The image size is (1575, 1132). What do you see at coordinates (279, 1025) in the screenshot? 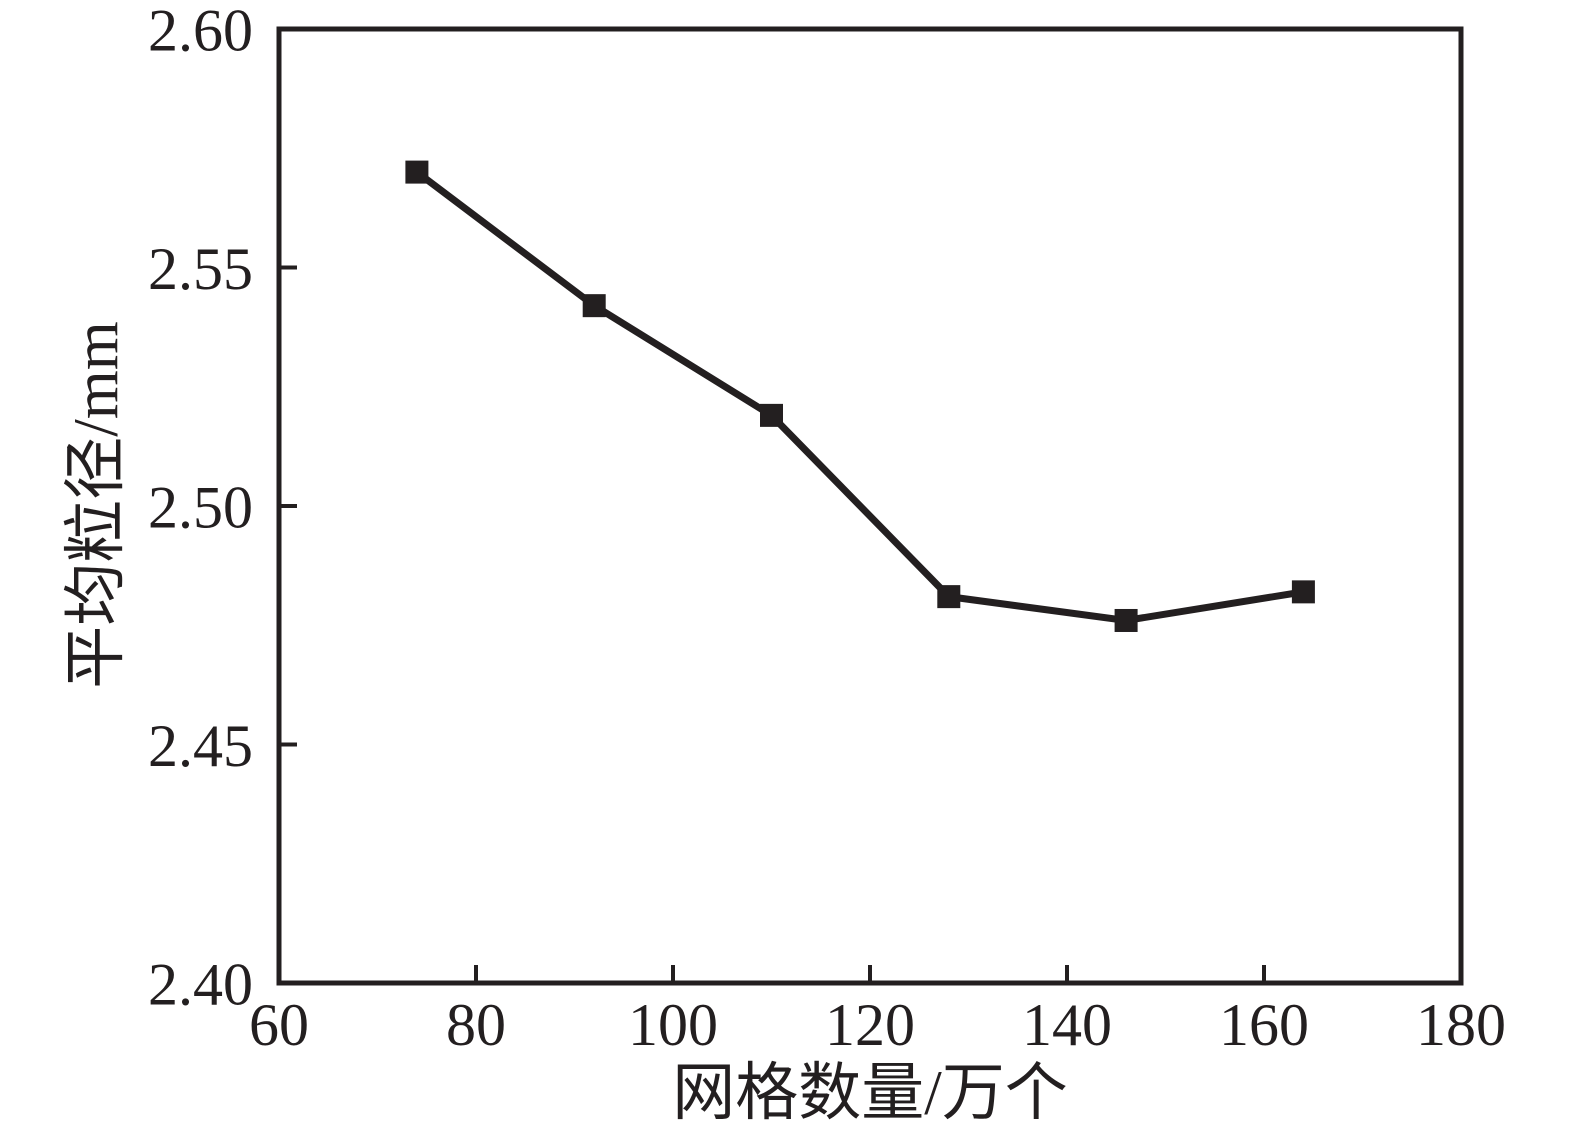
I see `x-tick-label: 60` at bounding box center [279, 1025].